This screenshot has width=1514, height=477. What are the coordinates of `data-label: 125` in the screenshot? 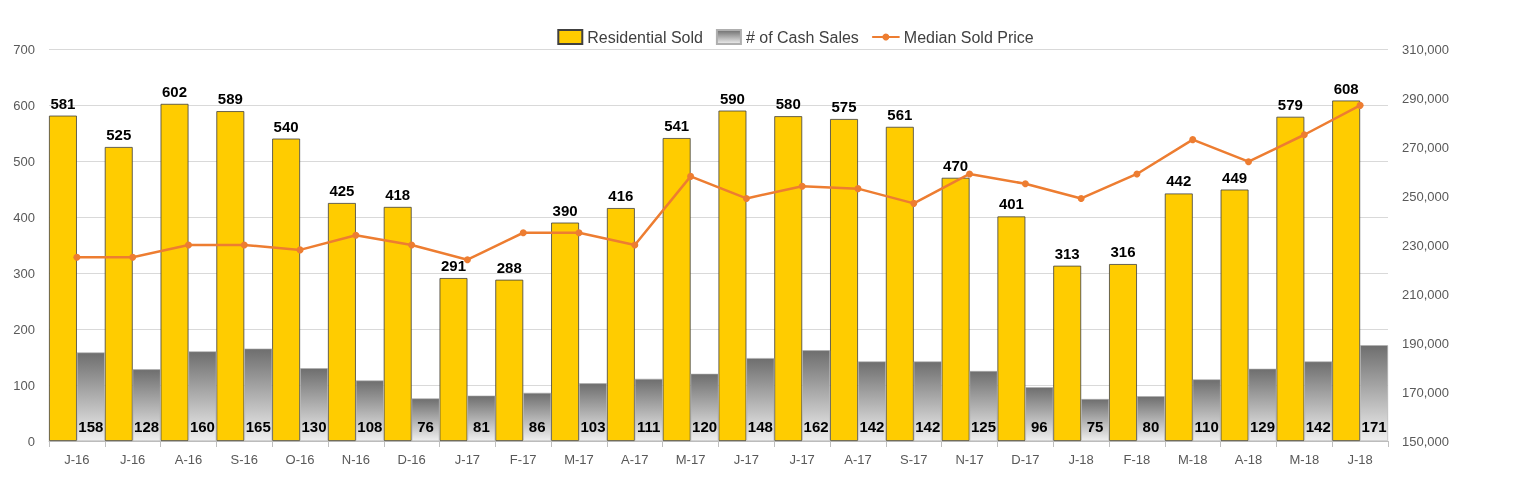 It's located at (983, 426).